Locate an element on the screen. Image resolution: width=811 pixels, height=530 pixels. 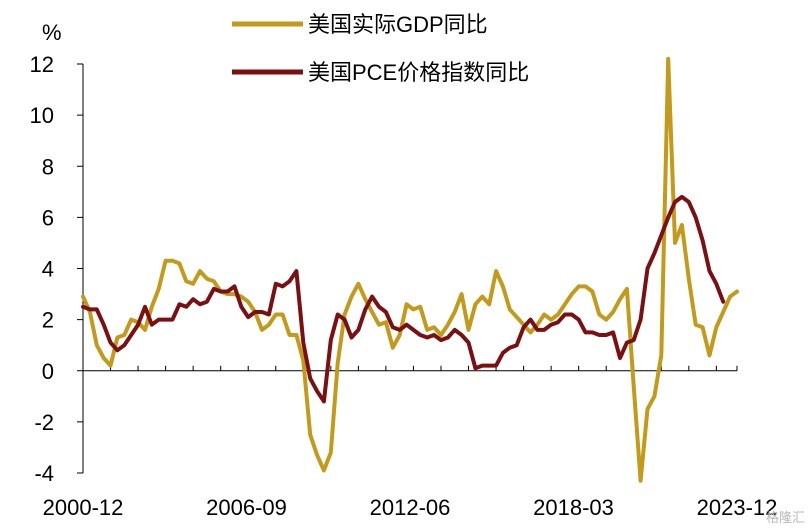
x-tick-label: 2000-12 is located at coordinates (83, 507).